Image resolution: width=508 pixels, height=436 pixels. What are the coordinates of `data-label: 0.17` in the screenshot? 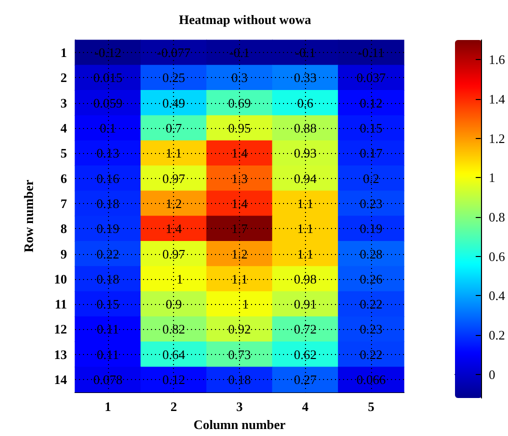 It's located at (371, 153).